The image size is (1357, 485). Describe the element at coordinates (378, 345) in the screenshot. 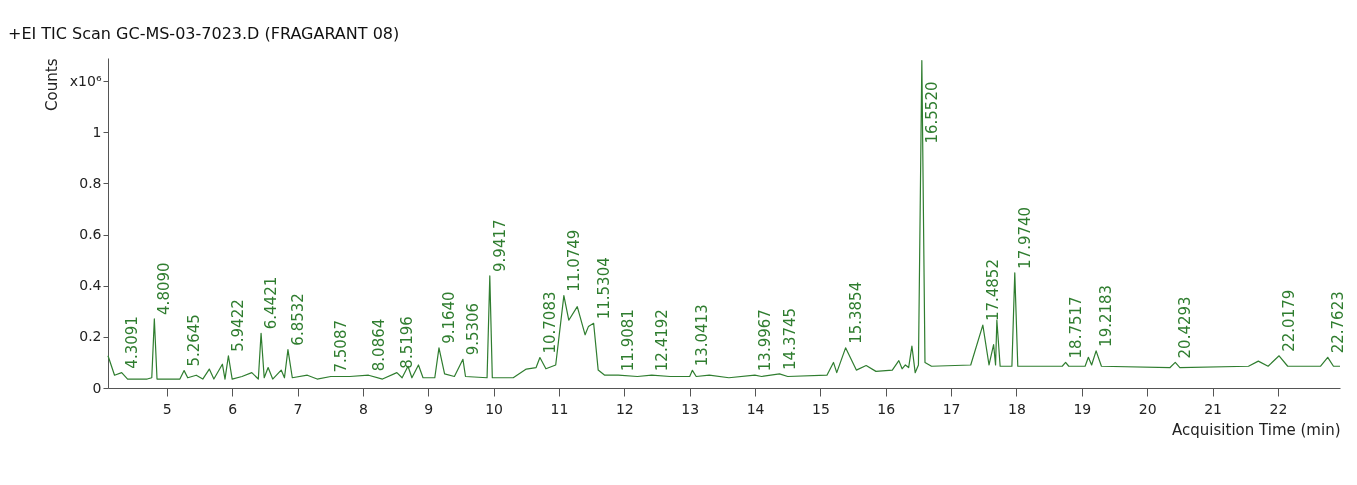

I see `annotation: 8.0864` at that location.